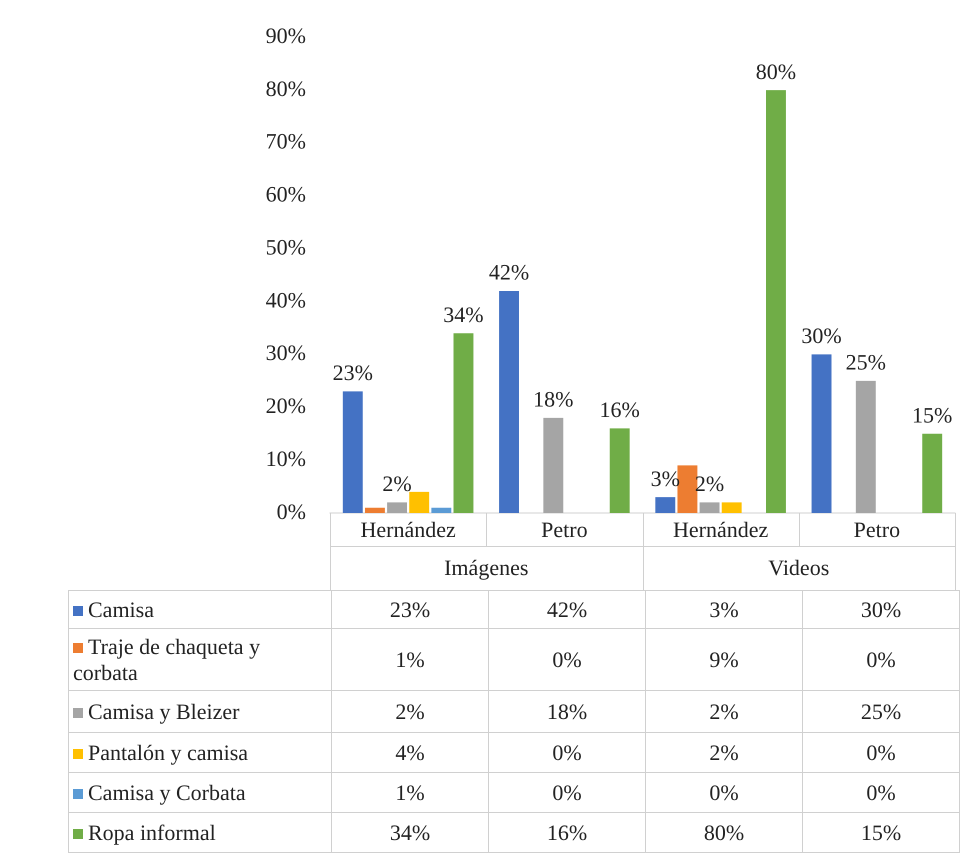 The height and width of the screenshot is (858, 978). Describe the element at coordinates (200, 832) in the screenshot. I see `legend-label: Ropa informal` at that location.